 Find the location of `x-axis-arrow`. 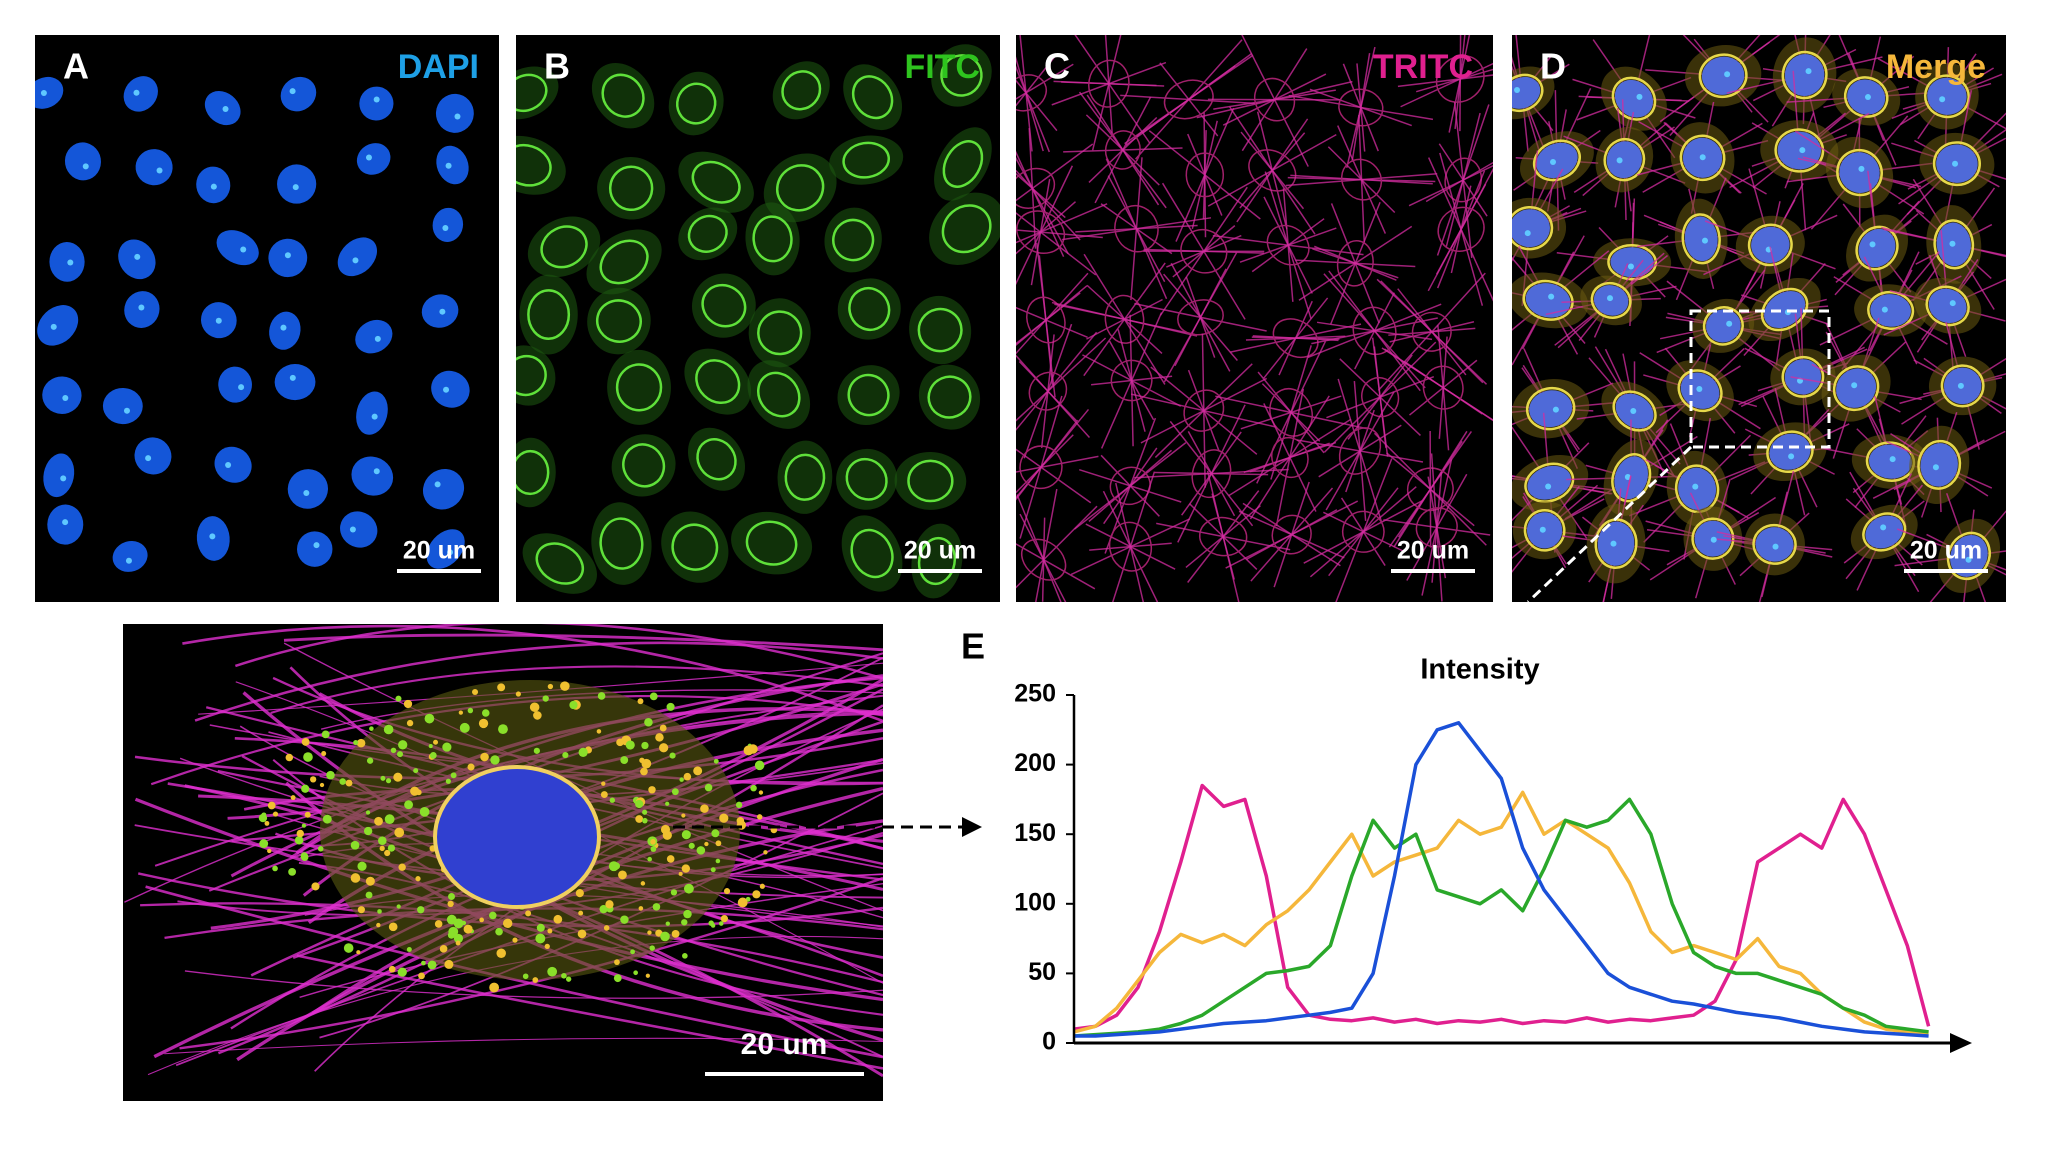

x-axis-arrow is located at coordinates (1961, 1043).